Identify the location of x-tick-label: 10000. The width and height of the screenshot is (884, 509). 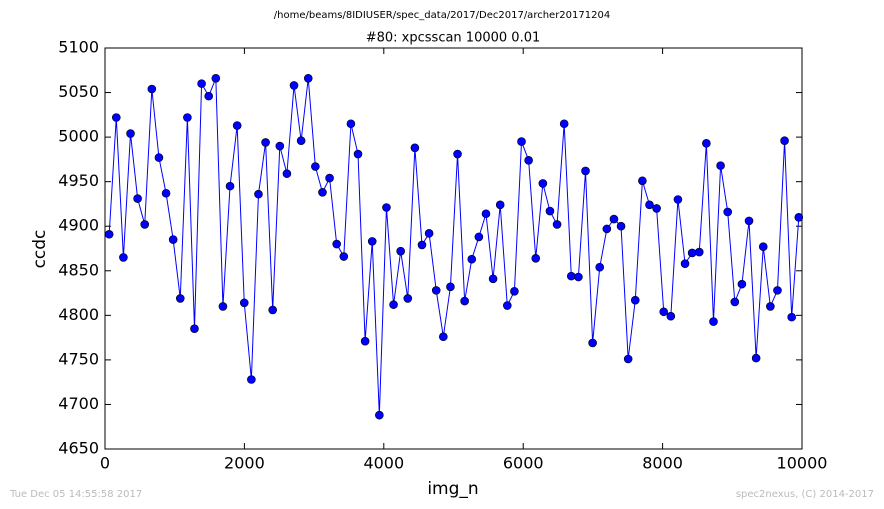
(802, 463).